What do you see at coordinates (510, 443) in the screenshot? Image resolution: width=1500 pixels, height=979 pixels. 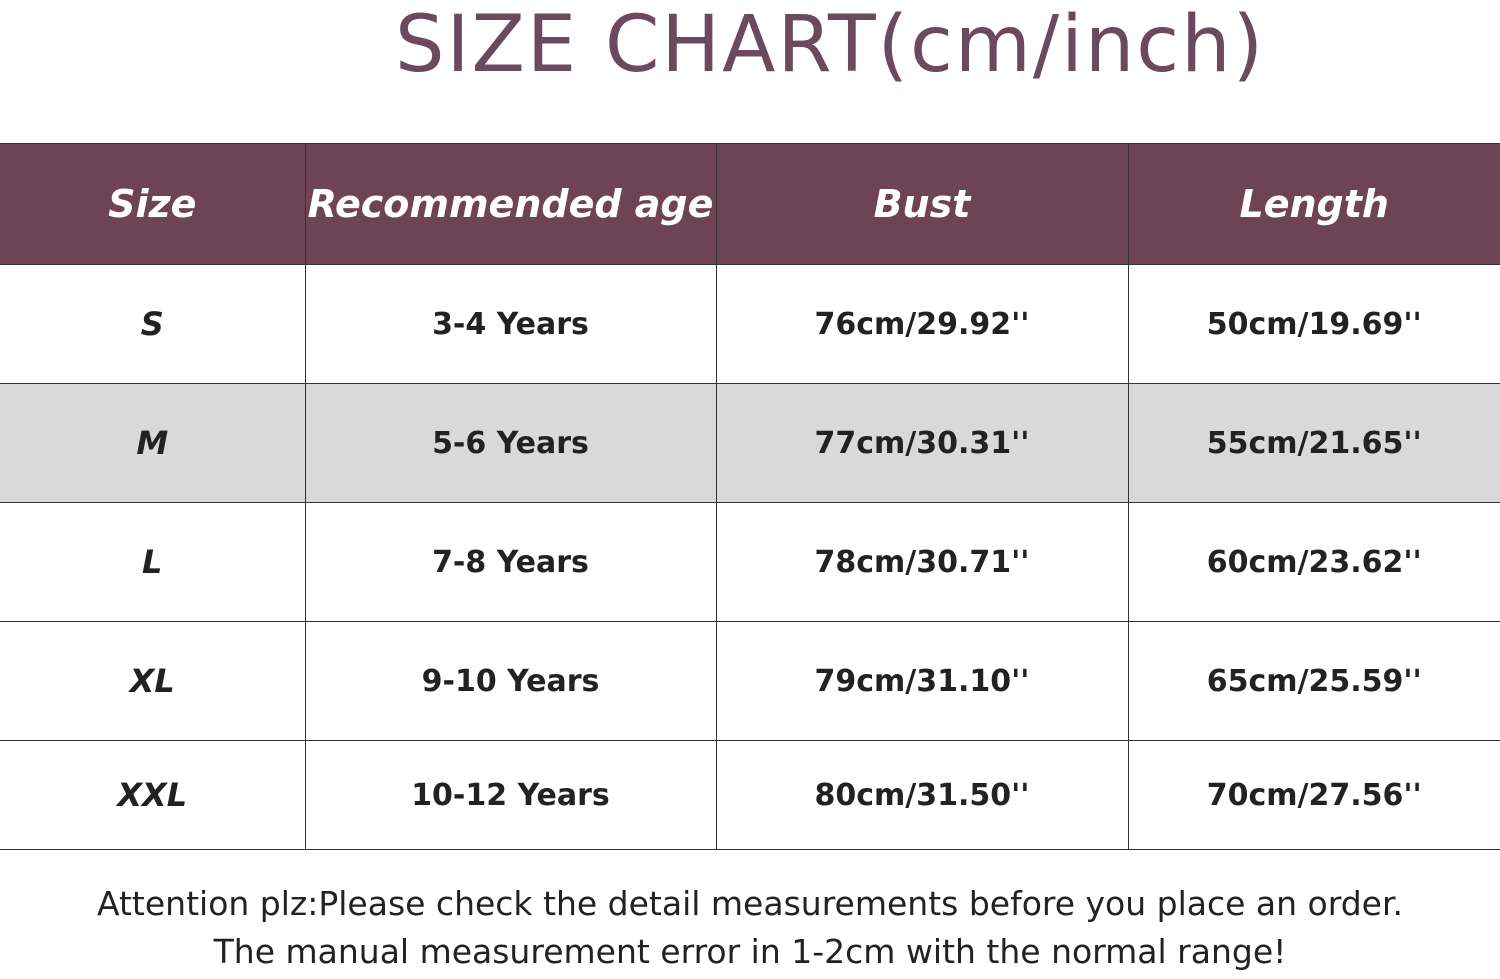 I see `cell-age: 5-6 Years` at bounding box center [510, 443].